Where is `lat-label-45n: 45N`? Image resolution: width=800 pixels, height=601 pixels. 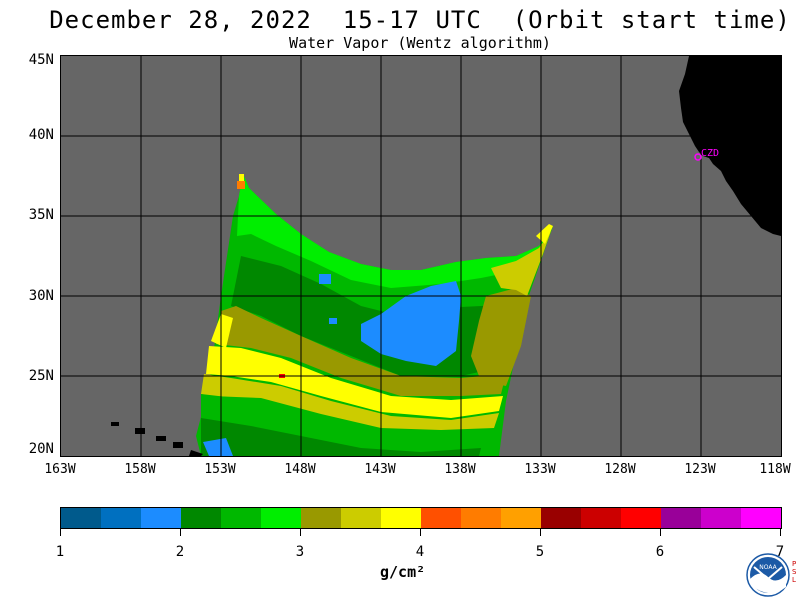 lat-label-45n: 45N is located at coordinates (41, 60).